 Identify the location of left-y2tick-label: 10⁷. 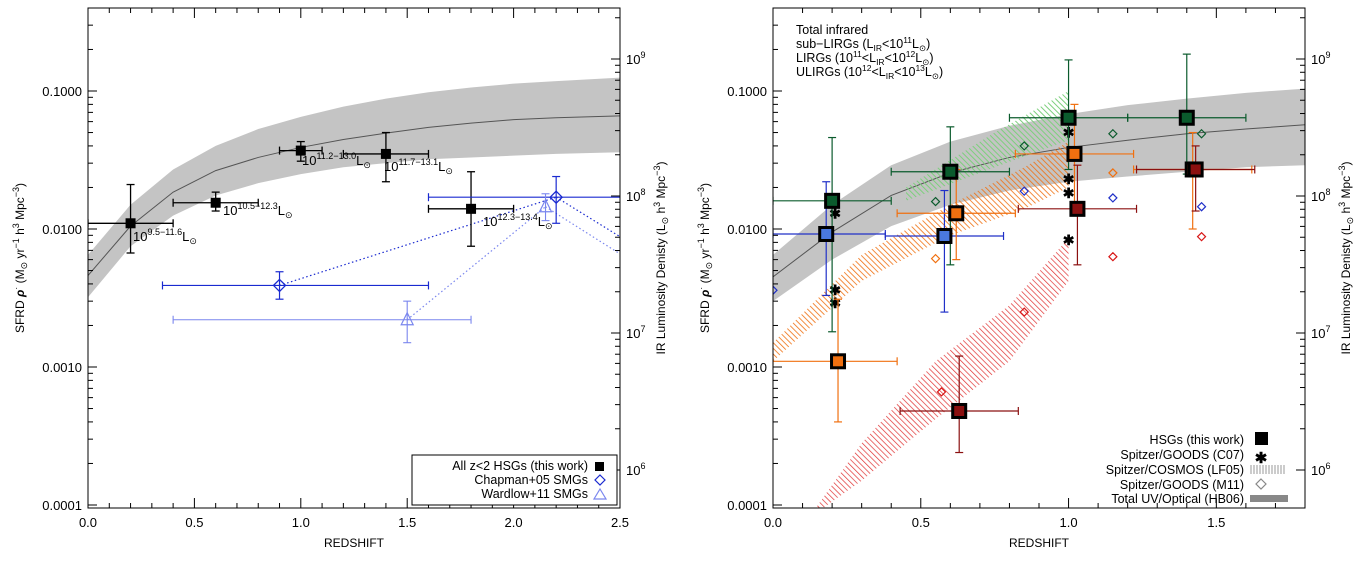
(635, 332).